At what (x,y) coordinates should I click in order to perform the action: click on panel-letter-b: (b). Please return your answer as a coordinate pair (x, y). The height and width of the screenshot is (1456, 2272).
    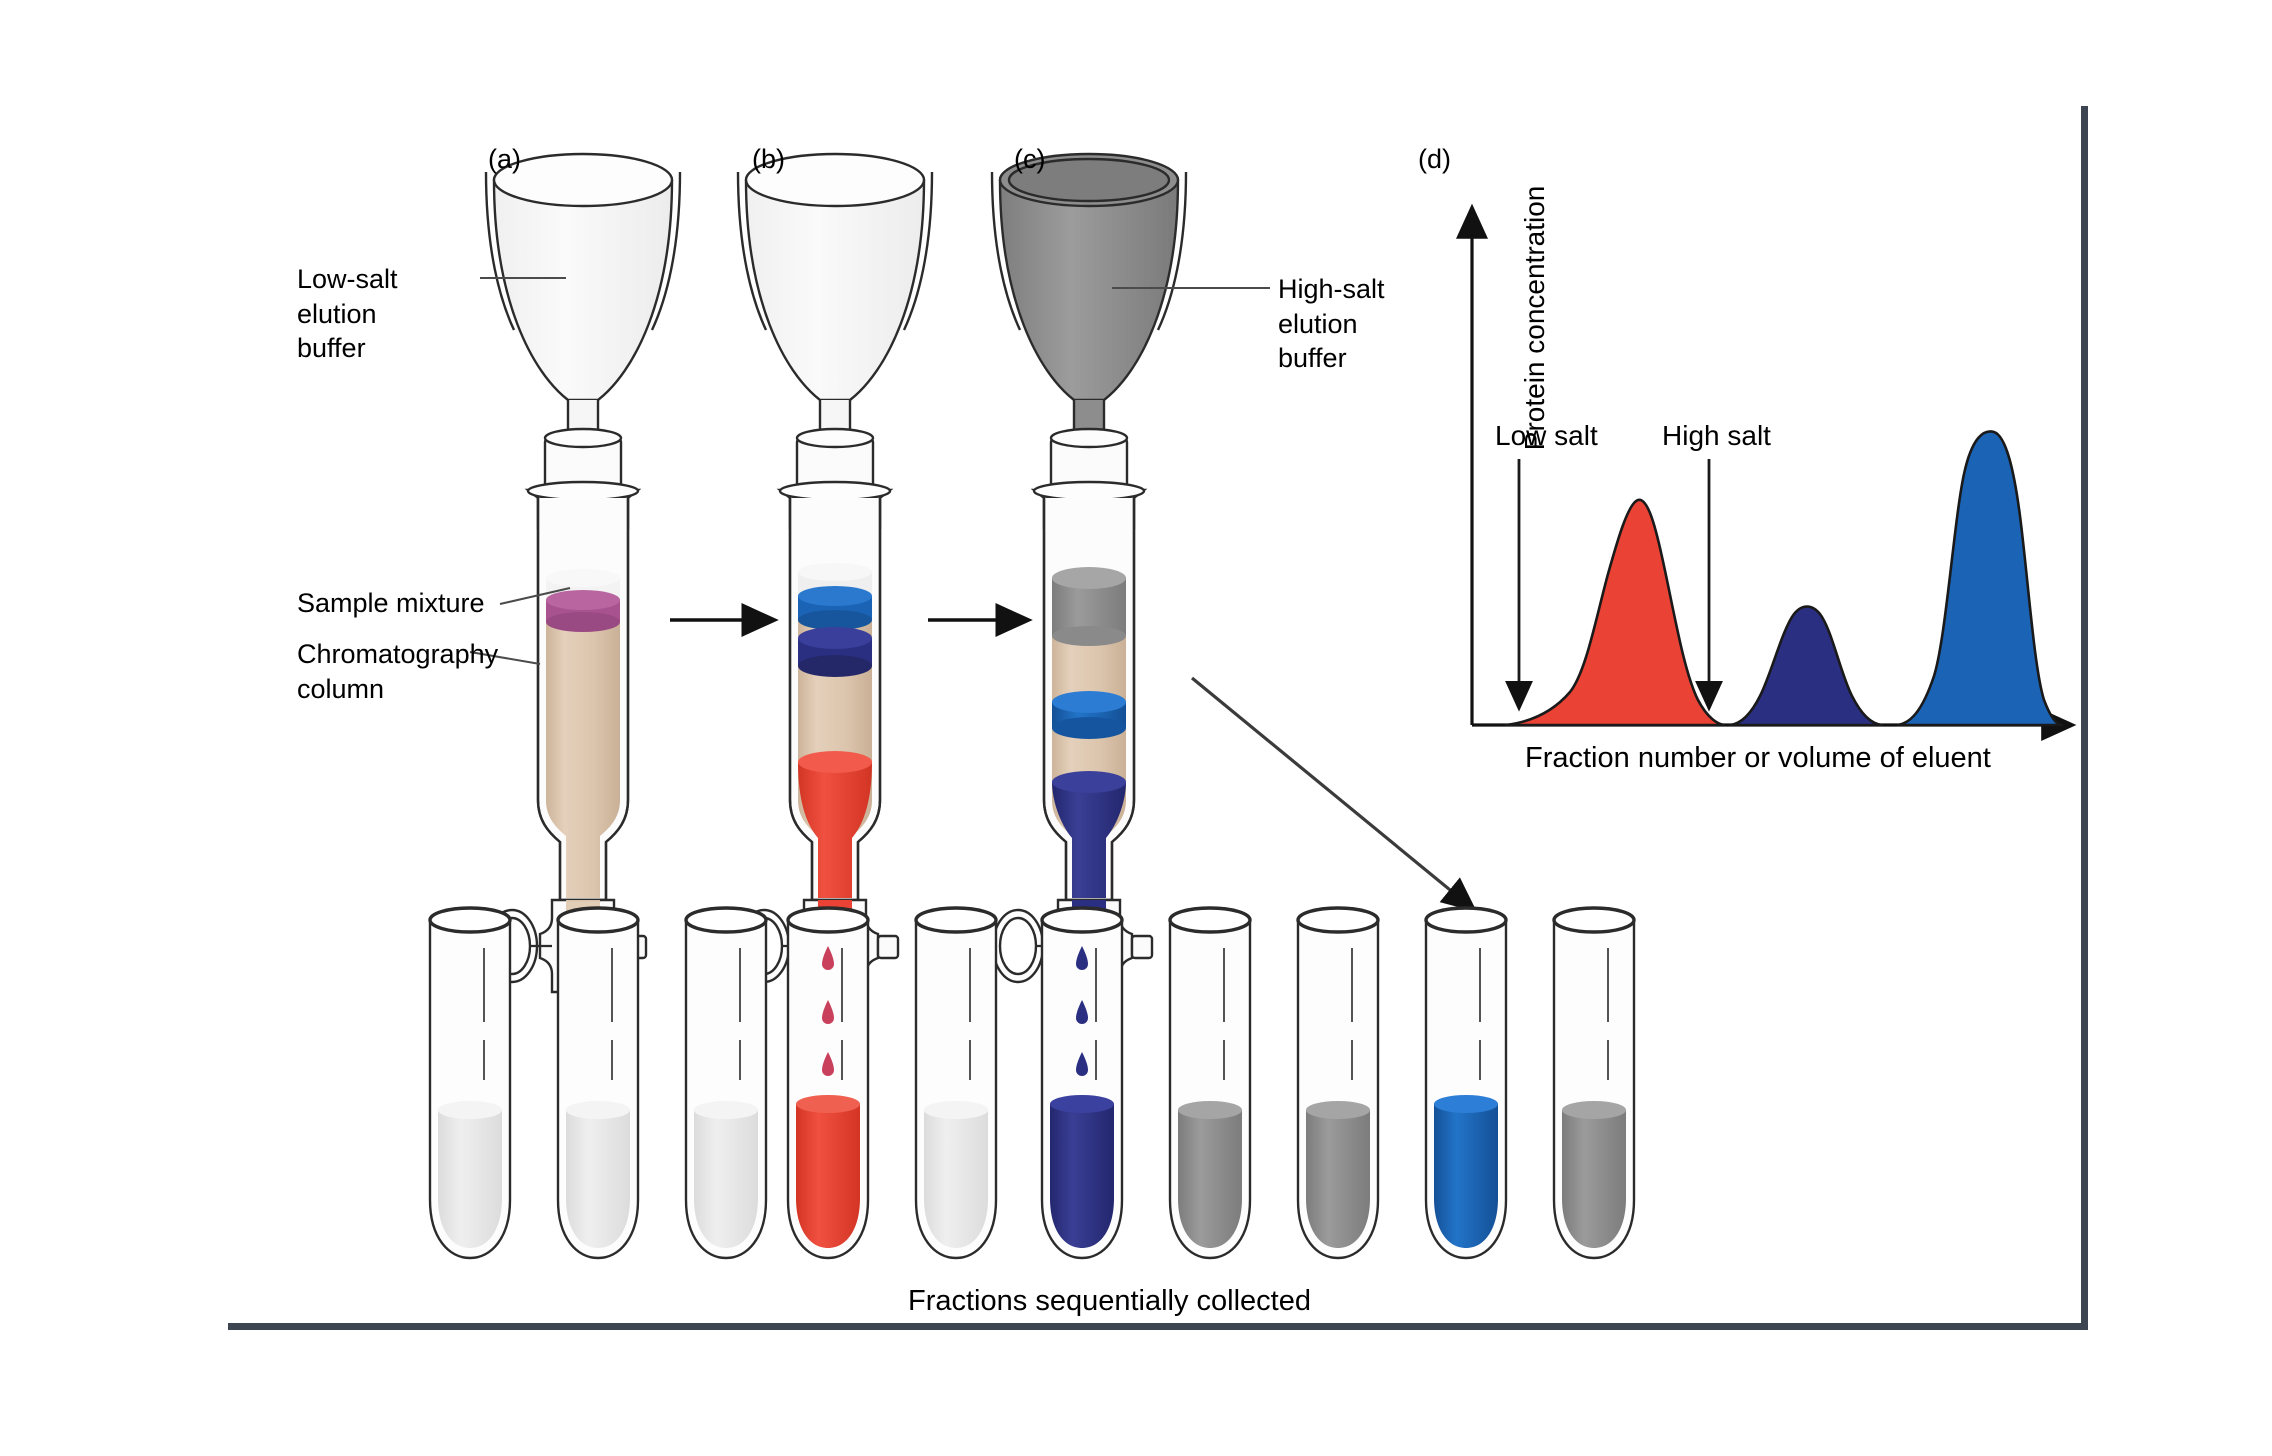
    Looking at the image, I should click on (768, 159).